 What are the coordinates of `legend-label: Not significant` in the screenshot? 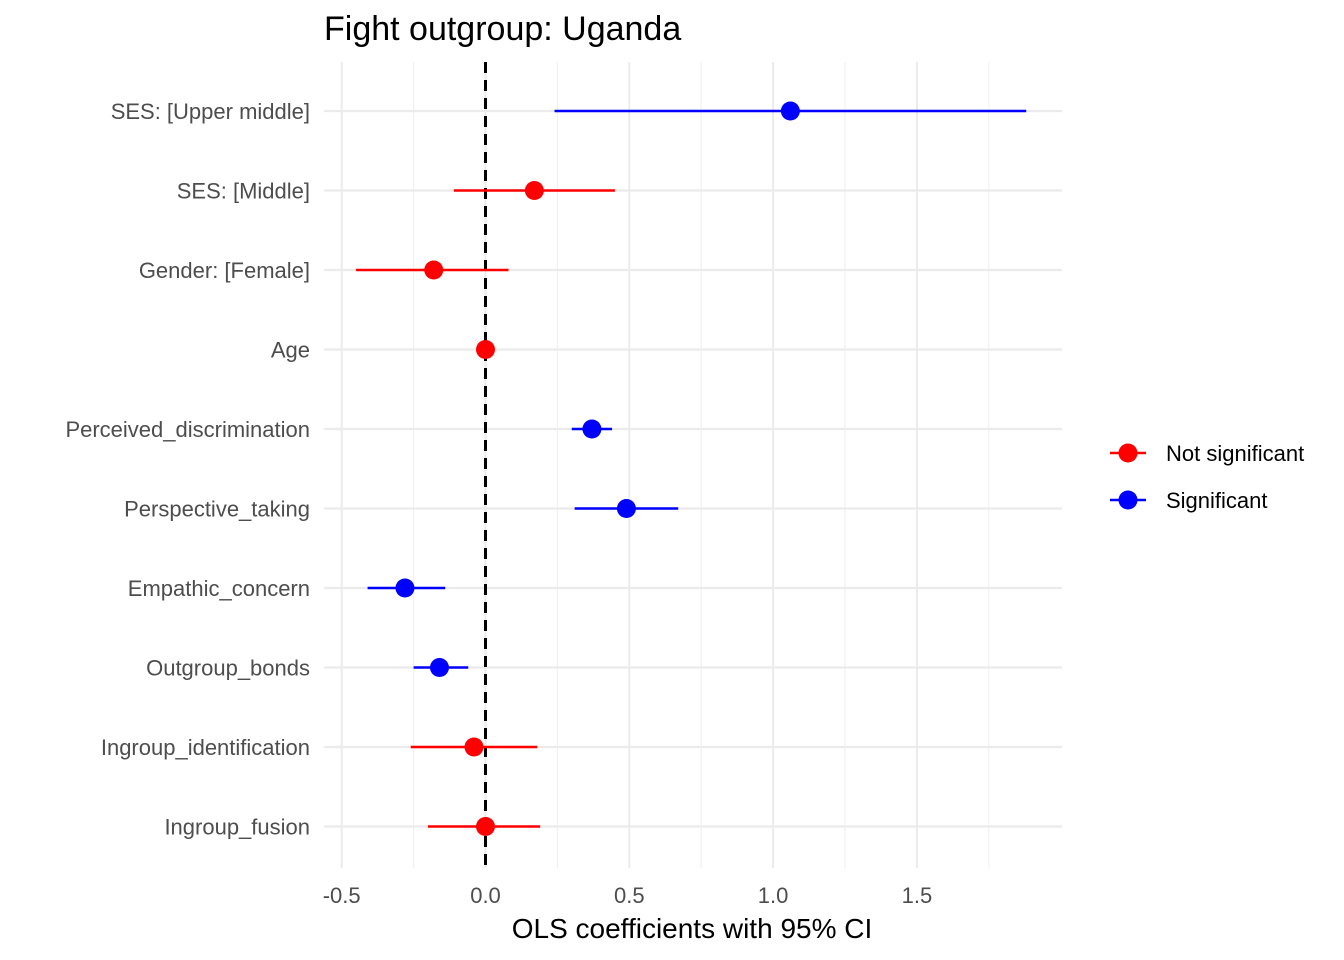 It's located at (1235, 453).